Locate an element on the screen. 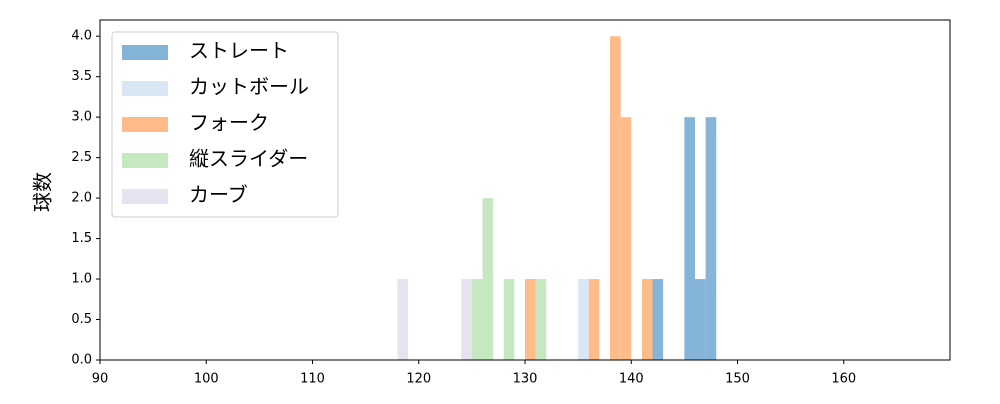 The height and width of the screenshot is (404, 1000). x-tick-label: 150 is located at coordinates (737, 379).